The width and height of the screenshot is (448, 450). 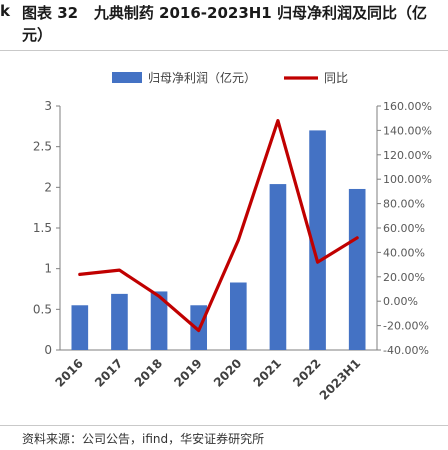 I want to click on figure-caption: 九典制药 2016-2023H1 归母净利润及同比（亿元）, so click(x=224, y=24).